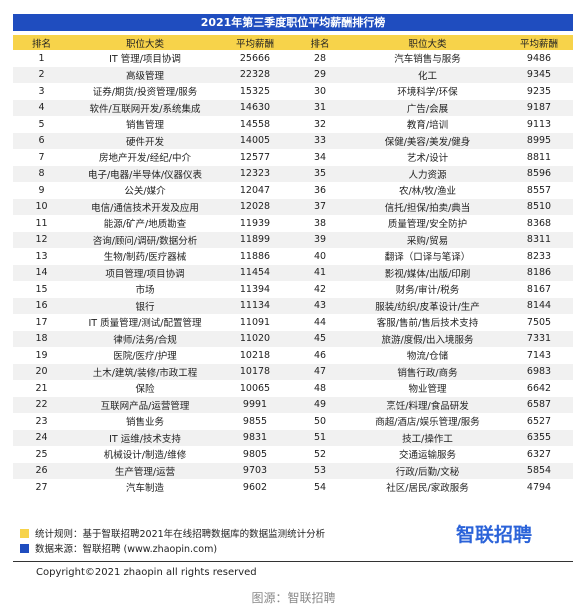 The width and height of the screenshot is (587, 614). I want to click on table-cell: 22328, so click(255, 74).